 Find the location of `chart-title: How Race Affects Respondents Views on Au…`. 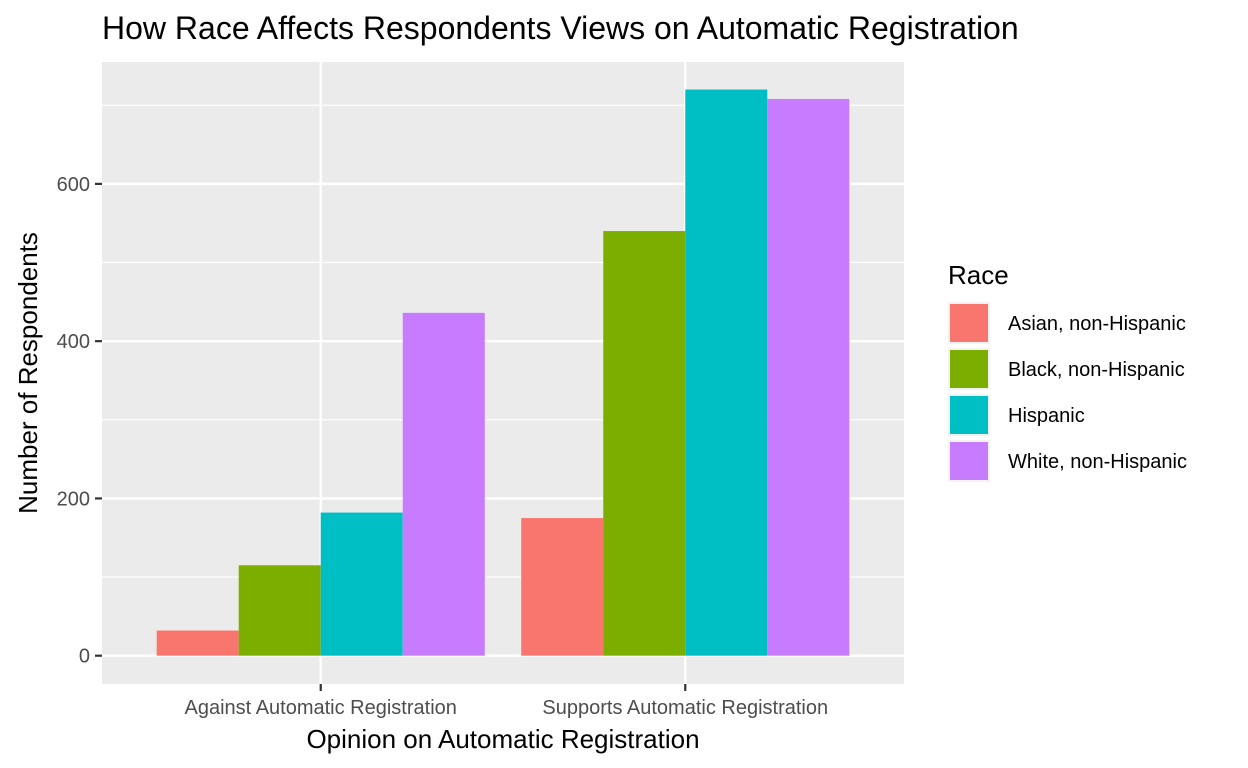

chart-title: How Race Affects Respondents Views on Au… is located at coordinates (560, 28).